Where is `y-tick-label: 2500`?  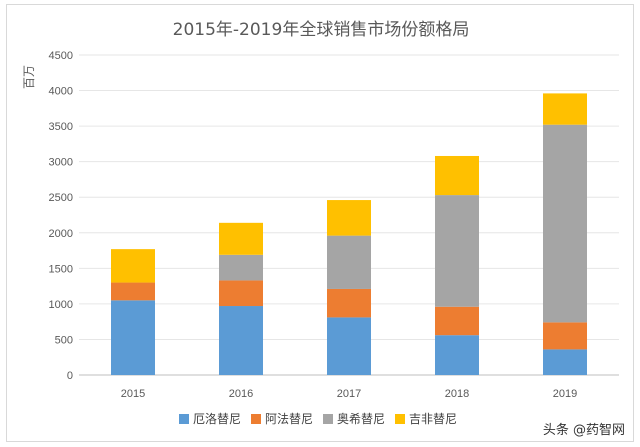 y-tick-label: 2500 is located at coordinates (61, 198).